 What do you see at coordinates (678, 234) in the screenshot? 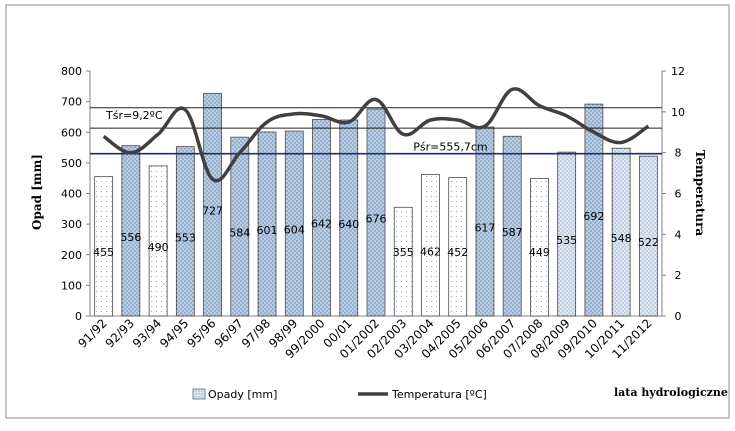
I see `y-right-tick-label: 4` at bounding box center [678, 234].